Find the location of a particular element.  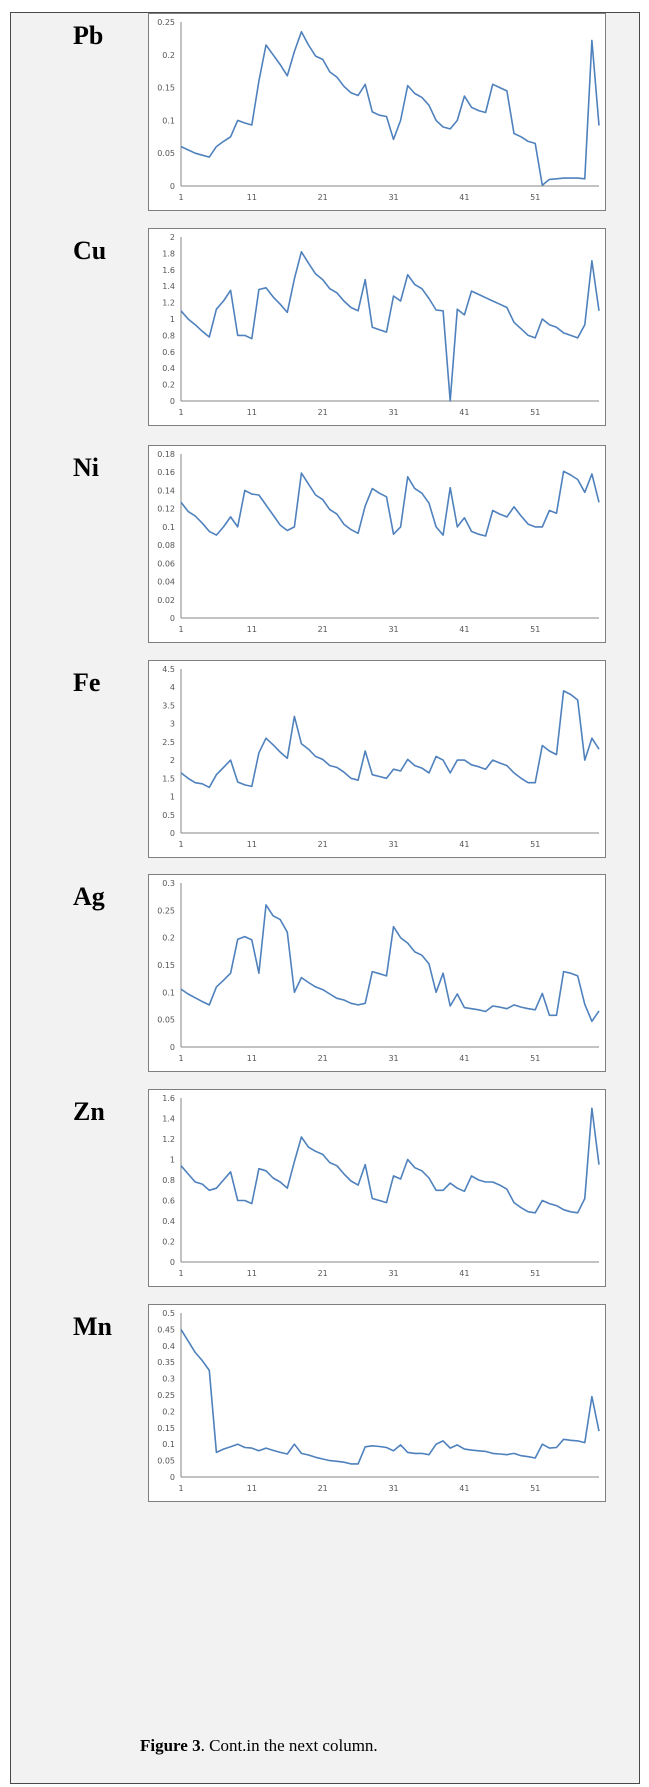

figure-caption: Figure 3. Cont.in the next column. is located at coordinates (259, 1746).